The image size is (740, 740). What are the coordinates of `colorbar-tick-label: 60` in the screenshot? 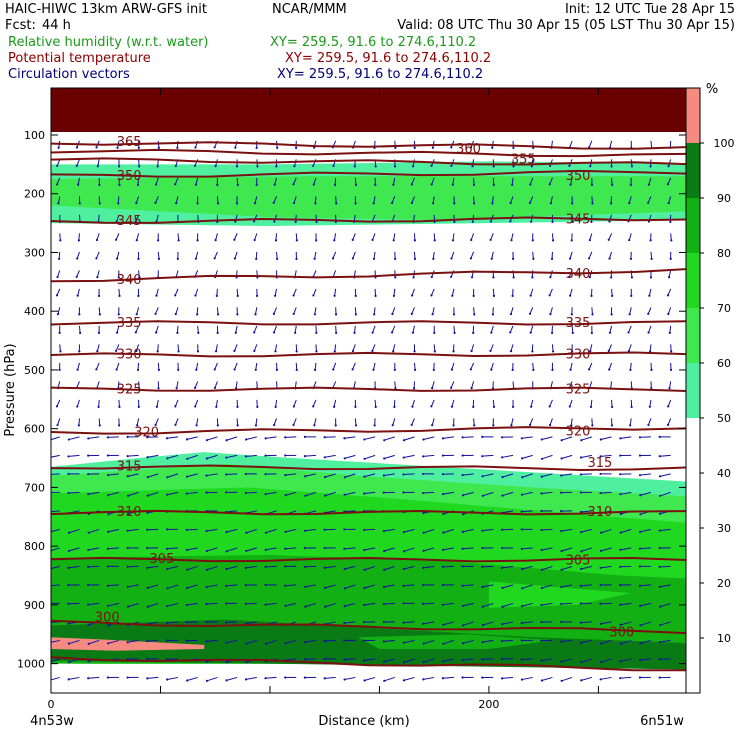 It's located at (724, 363).